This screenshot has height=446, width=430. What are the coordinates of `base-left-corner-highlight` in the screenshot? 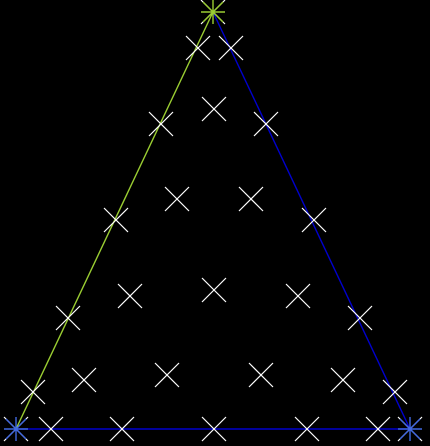 It's located at (16, 429).